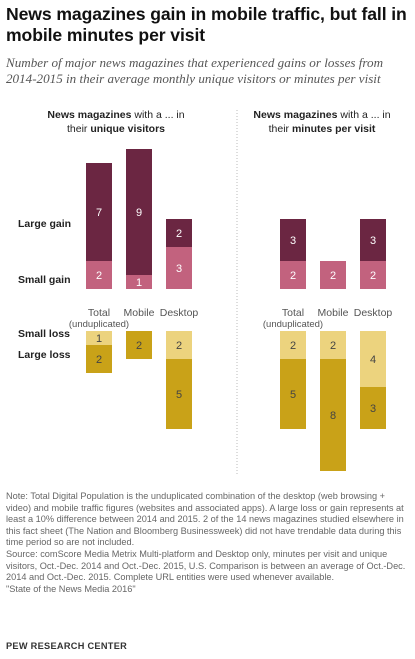  I want to click on bar-value-label: 7, so click(99, 213).